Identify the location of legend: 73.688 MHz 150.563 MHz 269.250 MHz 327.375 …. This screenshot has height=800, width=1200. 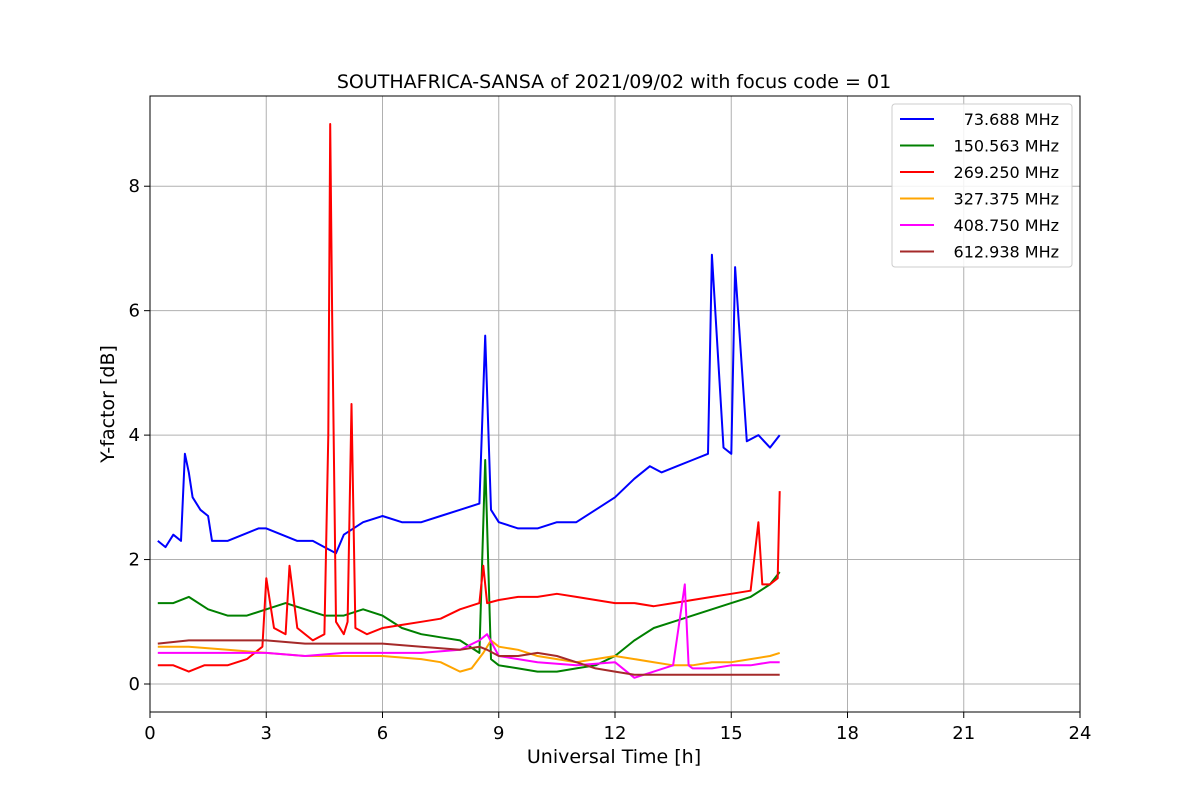
(982, 185).